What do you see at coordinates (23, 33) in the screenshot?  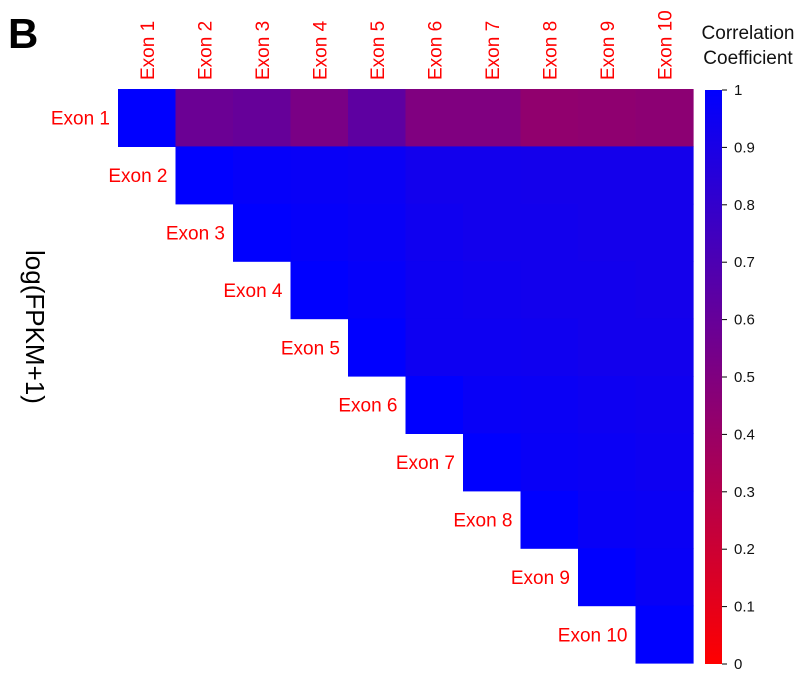 I see `panel-letter: B` at bounding box center [23, 33].